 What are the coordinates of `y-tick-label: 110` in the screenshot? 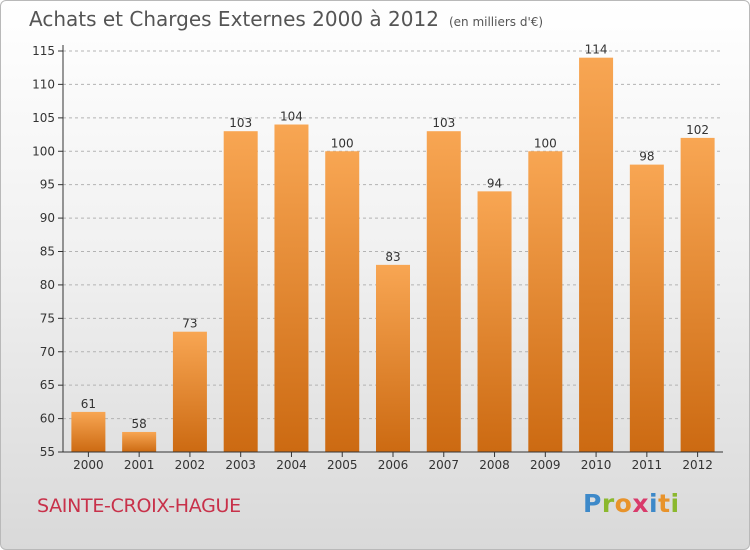 It's located at (43, 84).